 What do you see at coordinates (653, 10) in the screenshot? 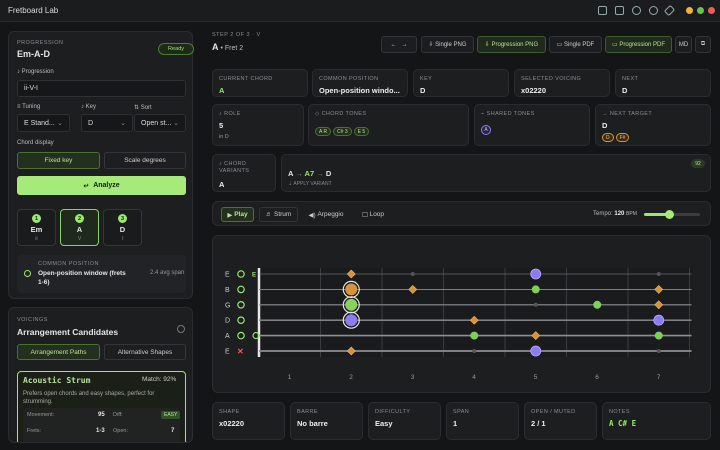
I see `gear-icon` at bounding box center [653, 10].